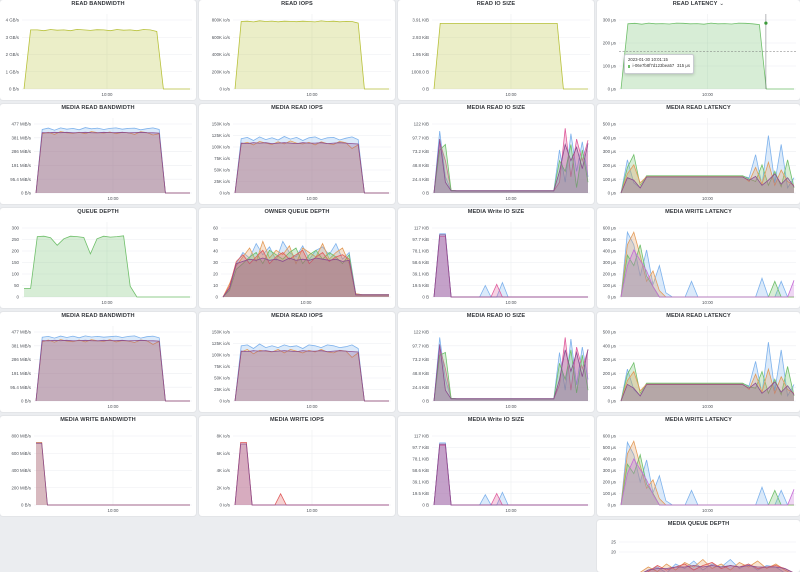  Describe the element at coordinates (420, 285) in the screenshot. I see `y-tick-label: 19.5 KiB` at that location.